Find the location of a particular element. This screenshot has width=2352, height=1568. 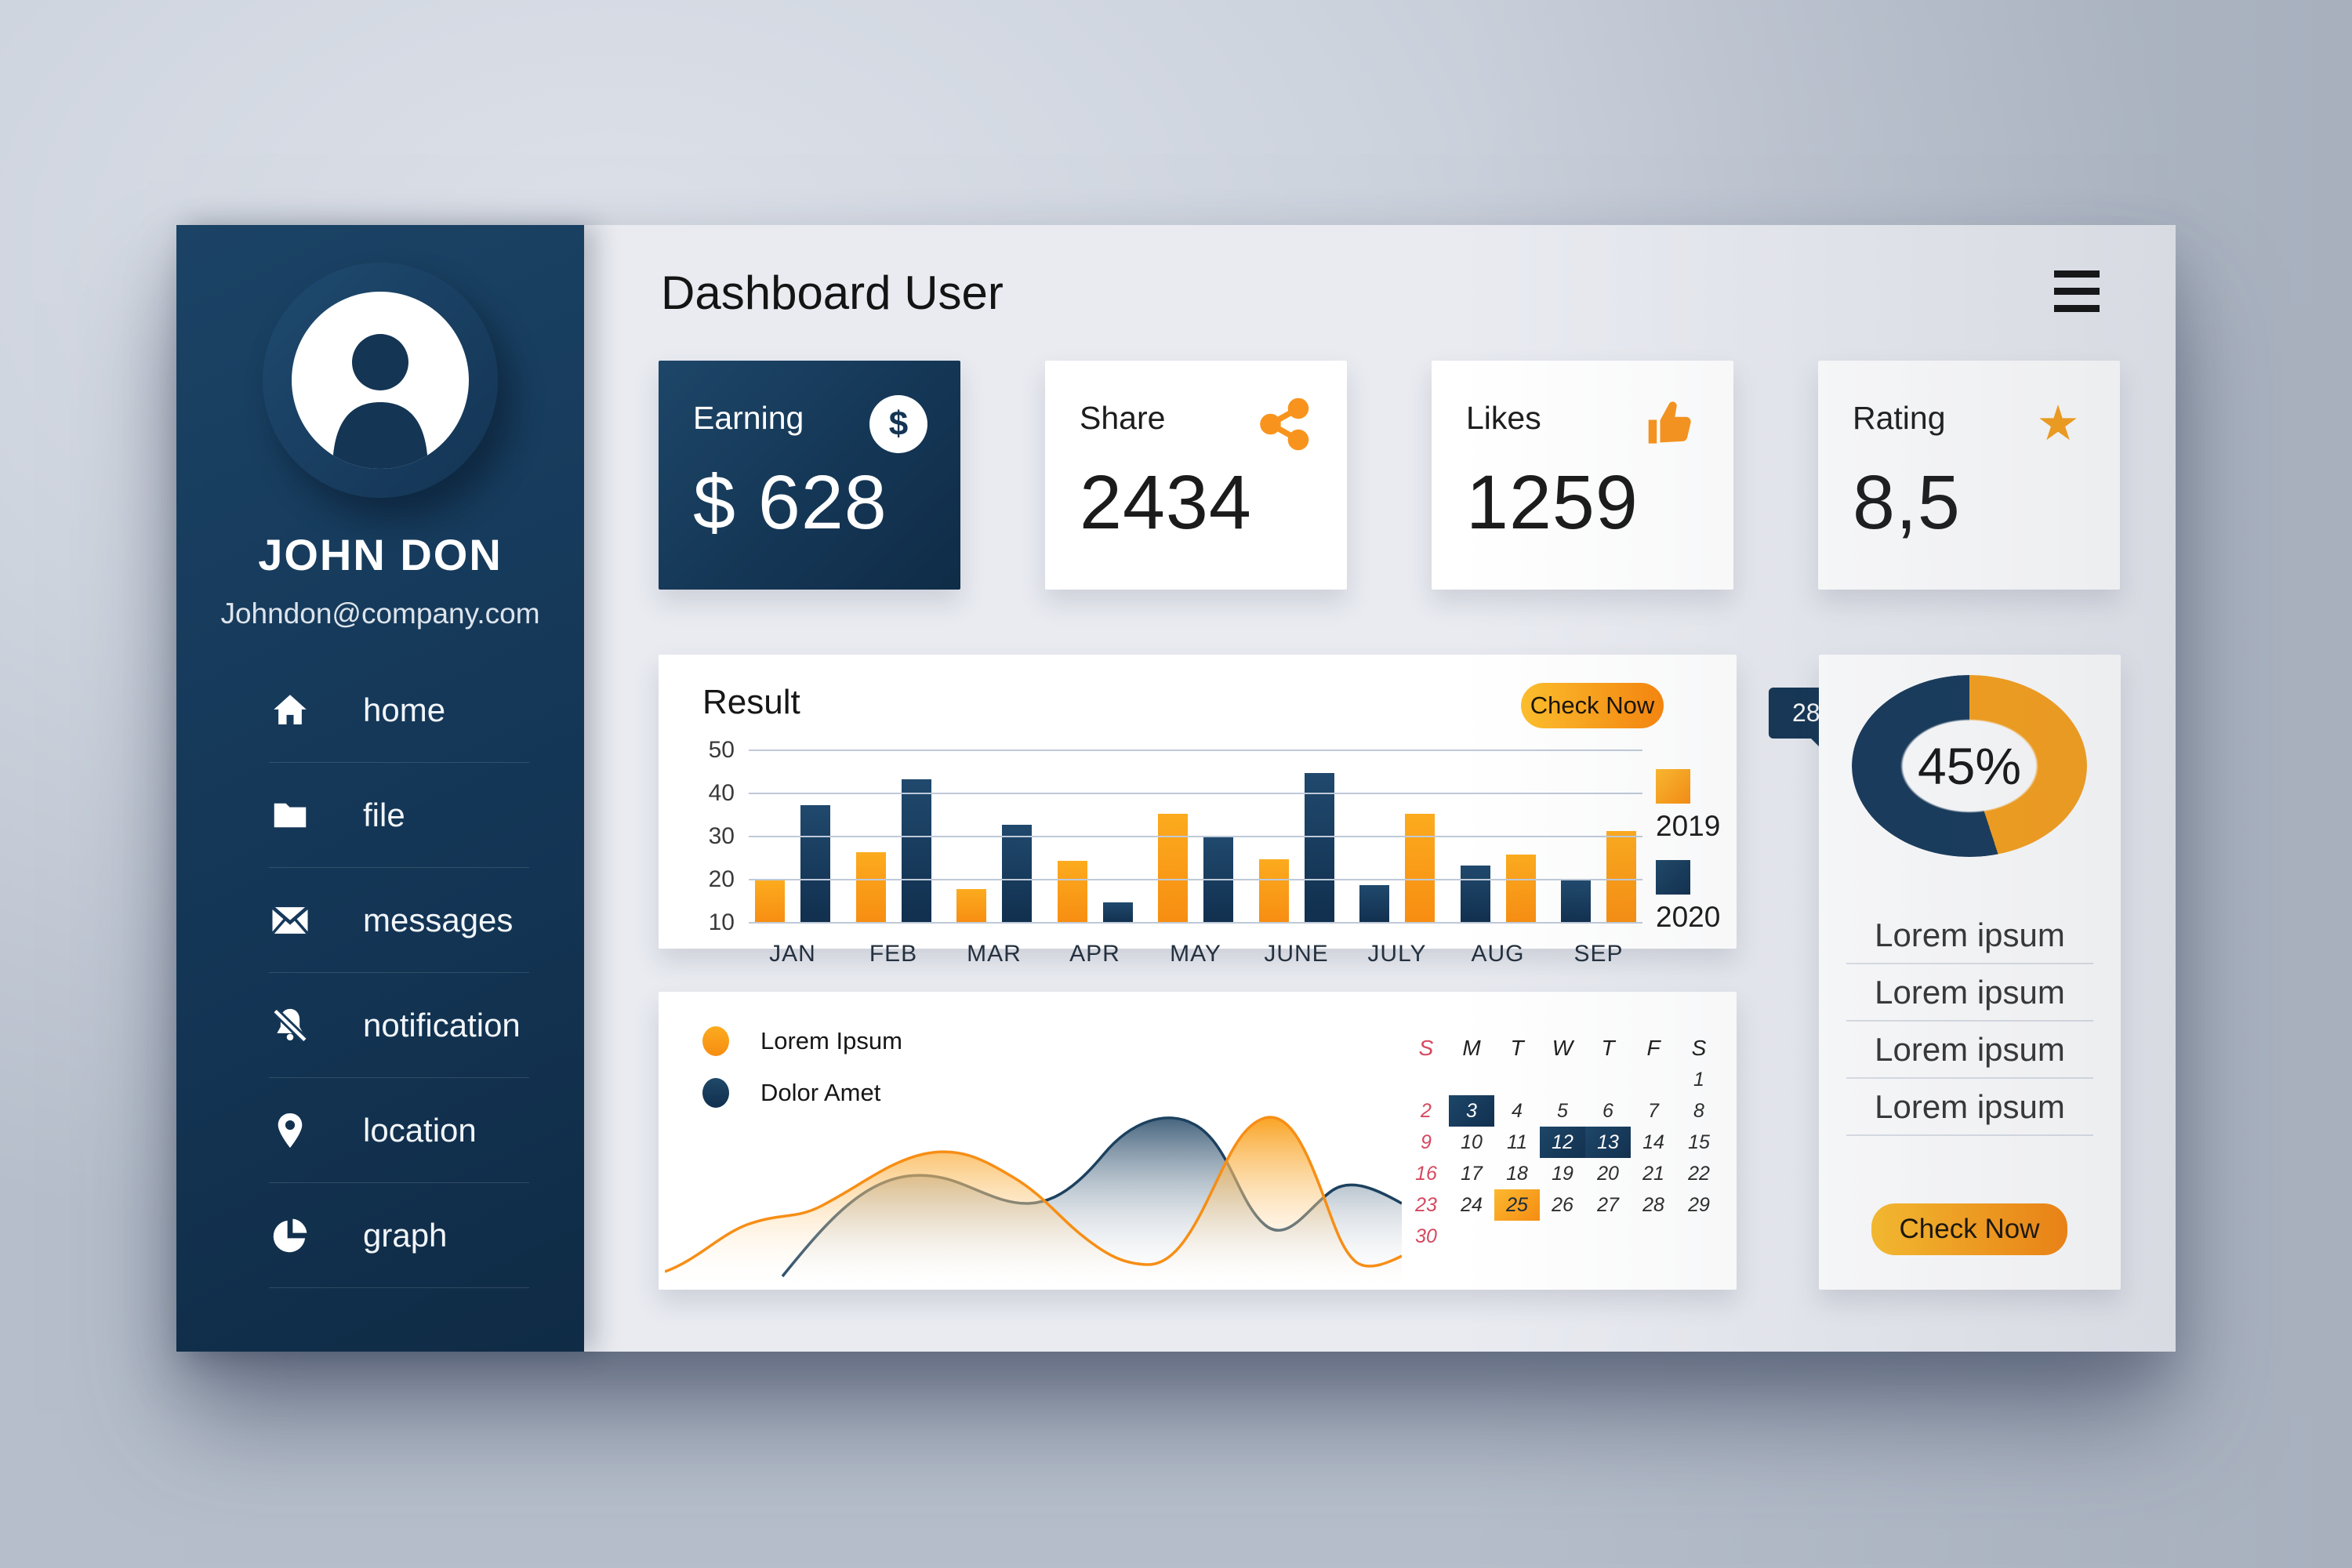

calendar-day-11: 11 is located at coordinates (1517, 1142).